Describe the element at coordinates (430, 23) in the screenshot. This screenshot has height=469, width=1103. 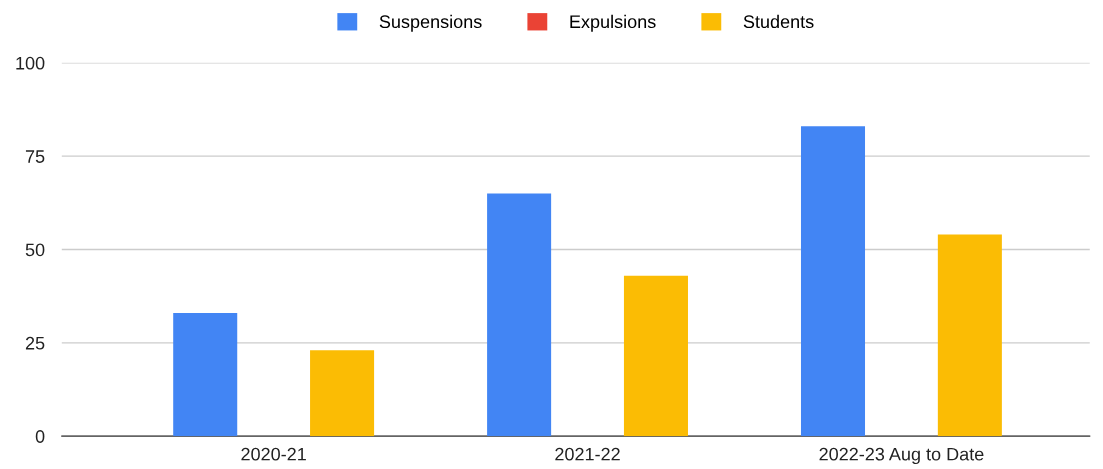
I see `legend-label: Suspensions` at that location.